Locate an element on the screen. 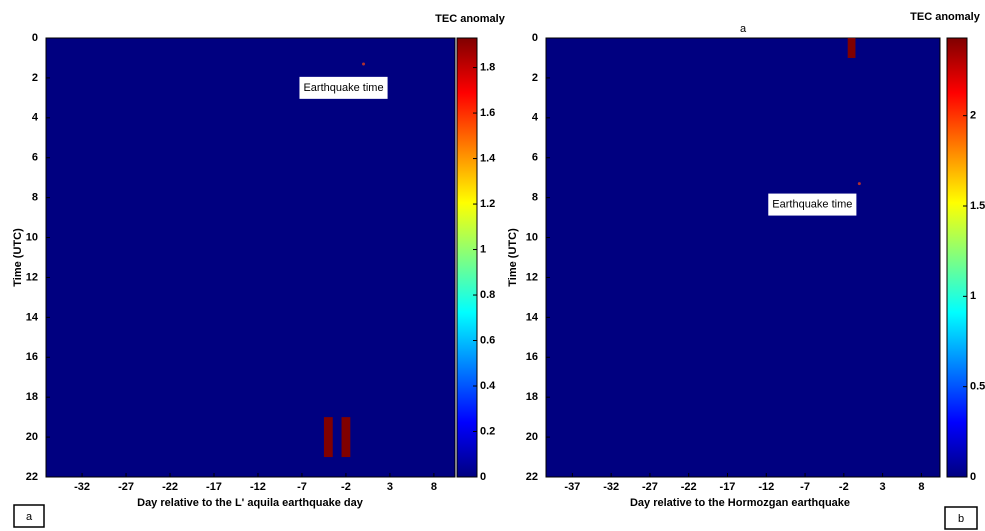 The image size is (985, 531). x-axis-label: Day relative to the Hormozgan earthquake is located at coordinates (740, 503).